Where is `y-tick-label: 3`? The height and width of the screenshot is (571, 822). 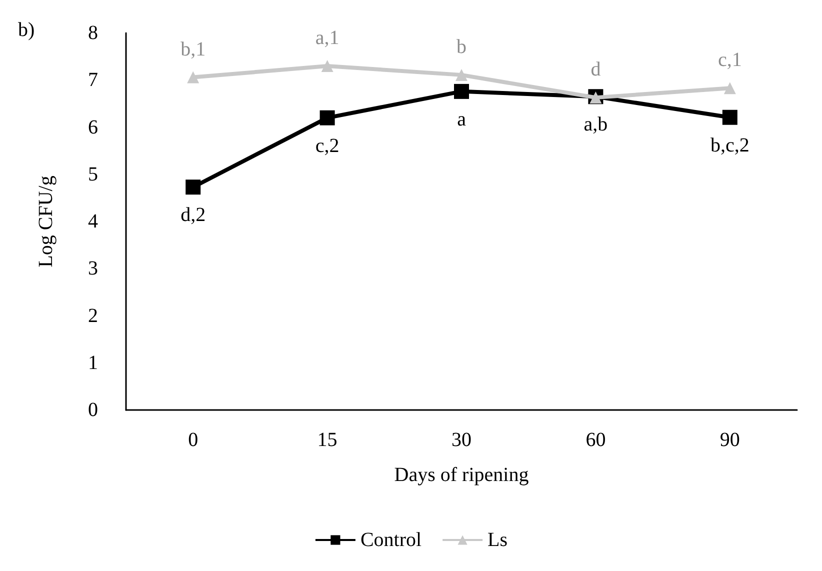
y-tick-label: 3 is located at coordinates (93, 269).